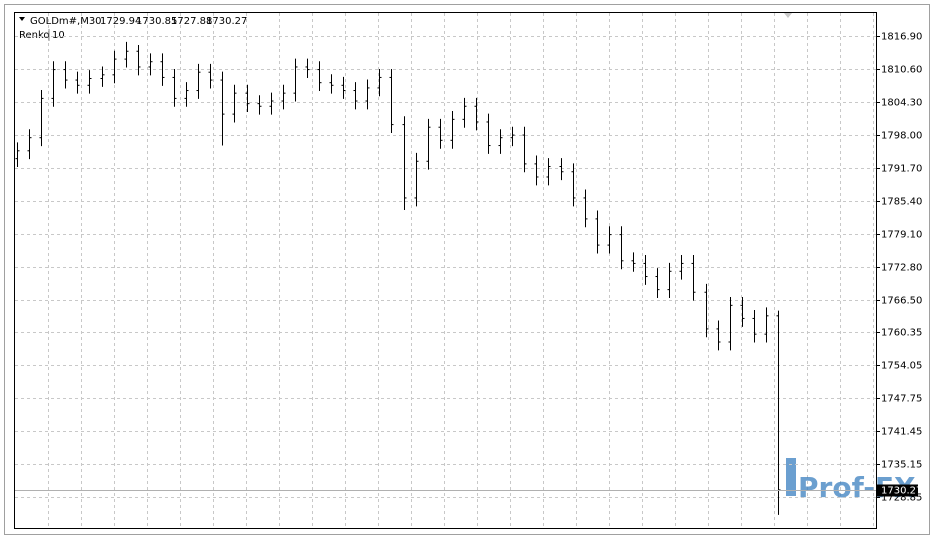  Describe the element at coordinates (901, 465) in the screenshot. I see `y-tick-label: 1735.15` at that location.